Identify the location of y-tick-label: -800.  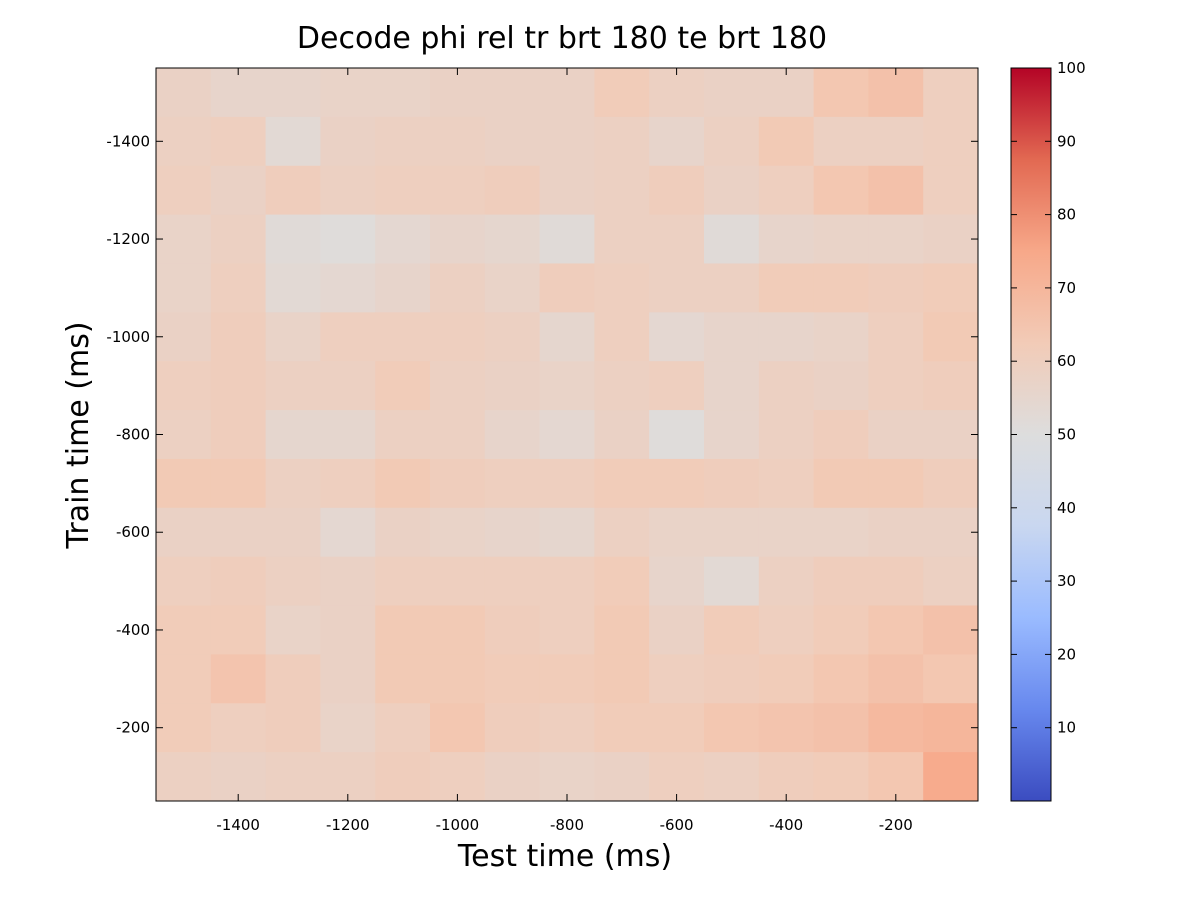
(133, 435).